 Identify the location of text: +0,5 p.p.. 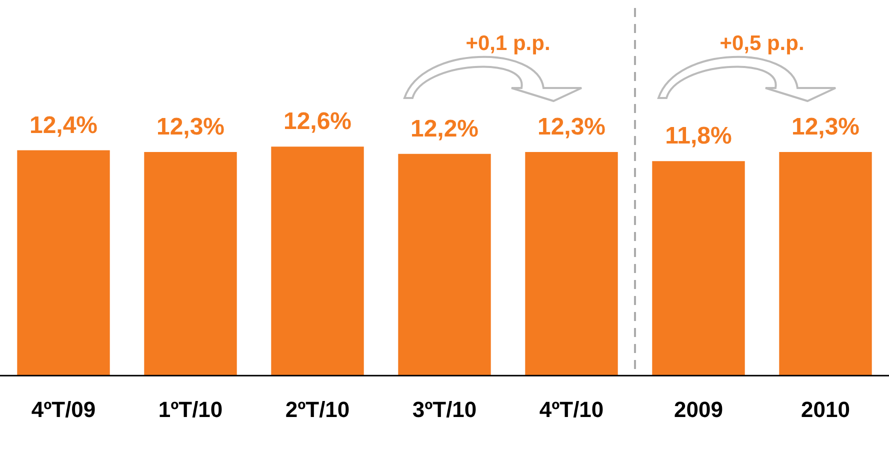
(762, 44).